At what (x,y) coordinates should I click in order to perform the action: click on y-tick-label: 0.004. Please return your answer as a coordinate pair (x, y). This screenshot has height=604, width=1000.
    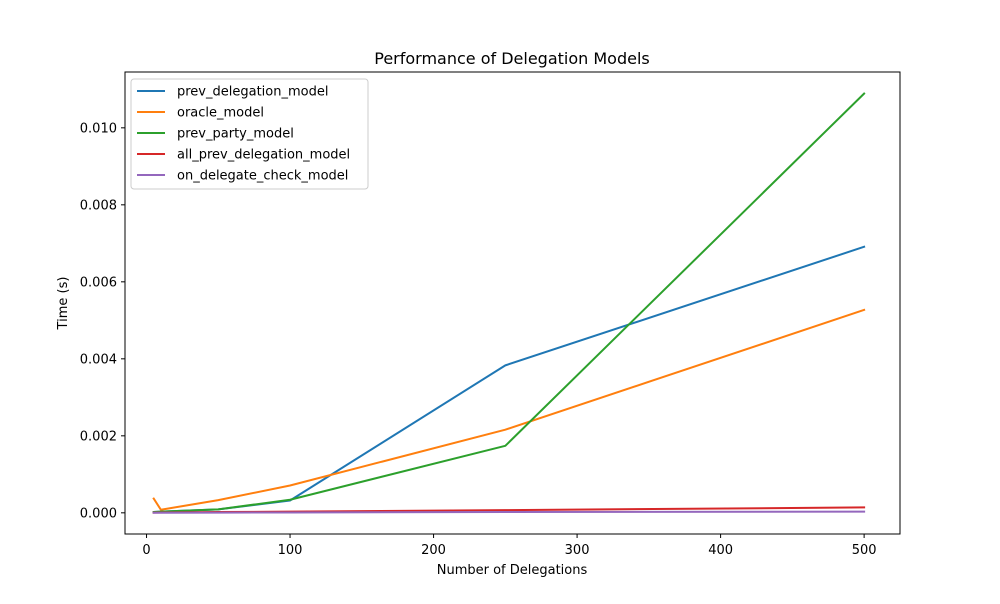
    Looking at the image, I should click on (98, 359).